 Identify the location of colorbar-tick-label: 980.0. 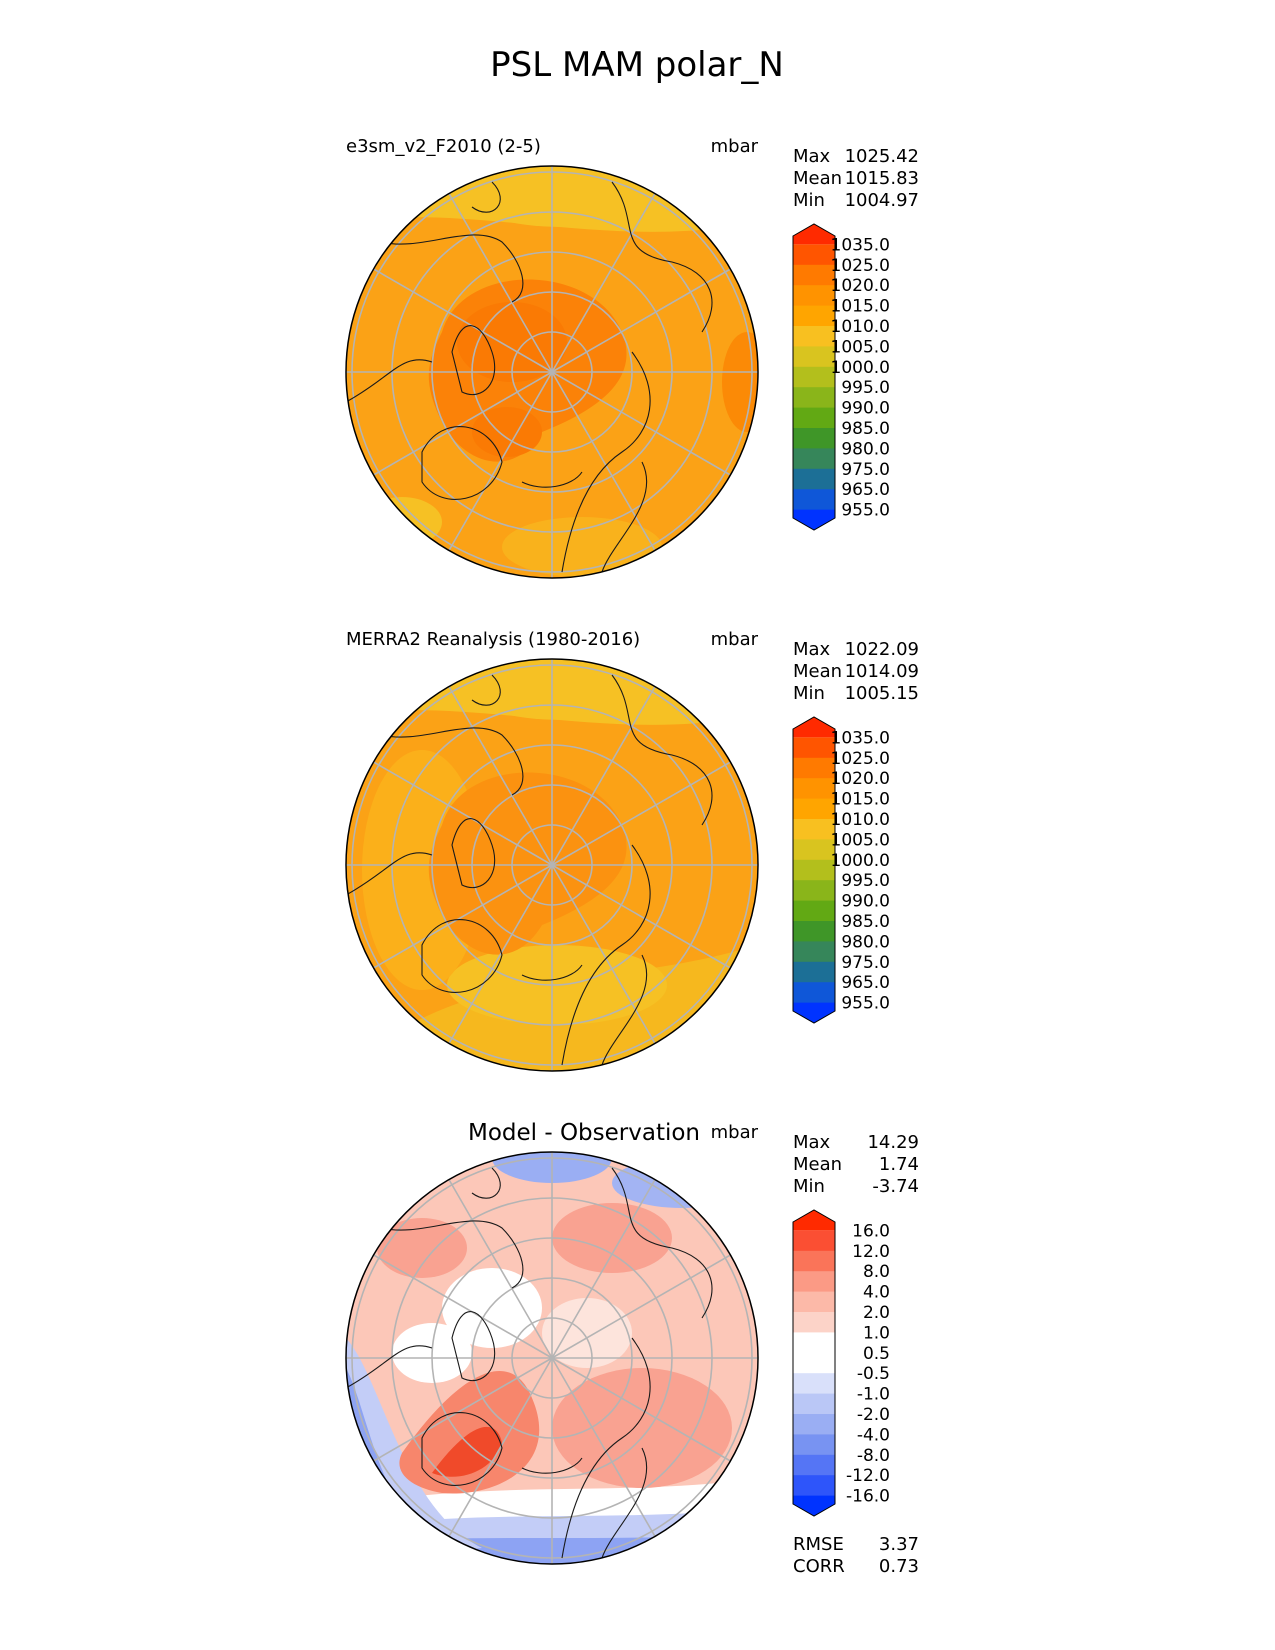
(865, 449).